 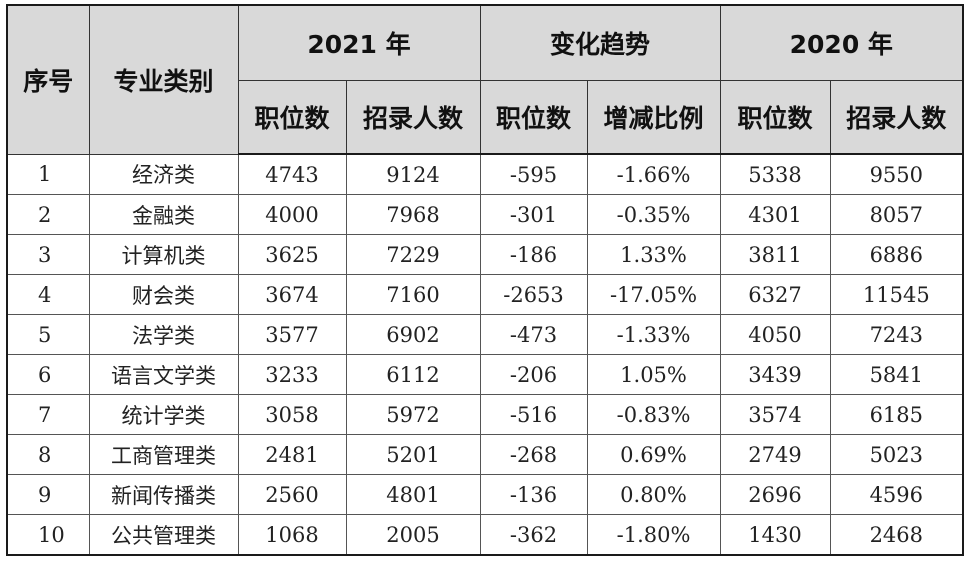 What do you see at coordinates (292, 414) in the screenshot?
I see `cell-positions-2021: 3058` at bounding box center [292, 414].